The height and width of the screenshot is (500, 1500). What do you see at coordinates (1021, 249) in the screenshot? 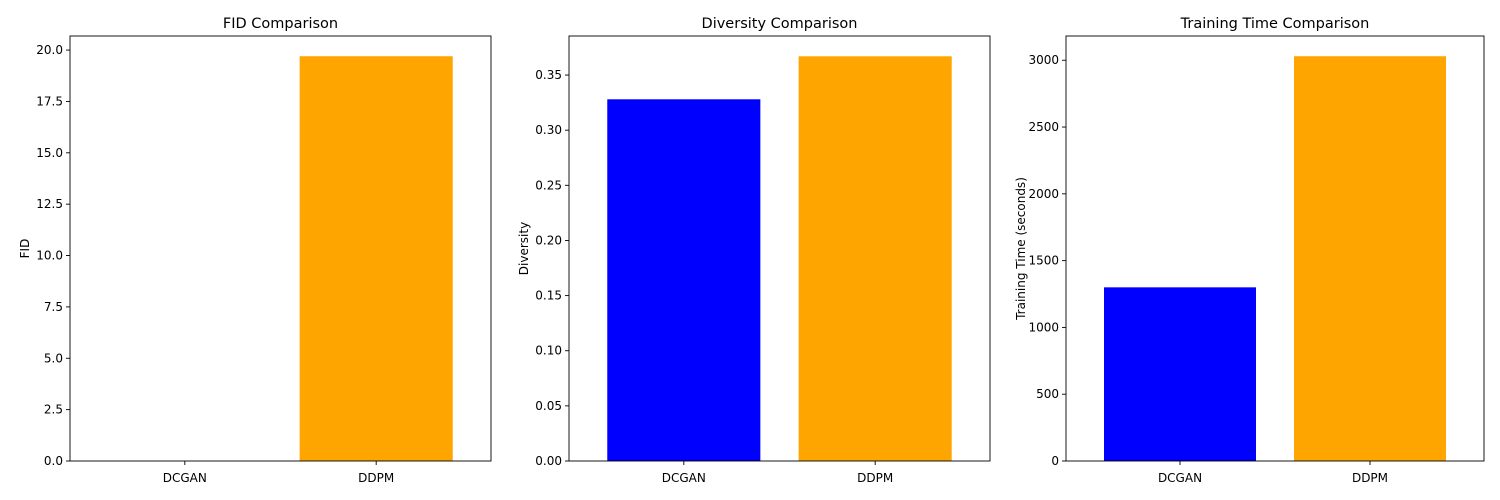
I see `y-axis-label: Training Time (seconds)` at bounding box center [1021, 249].